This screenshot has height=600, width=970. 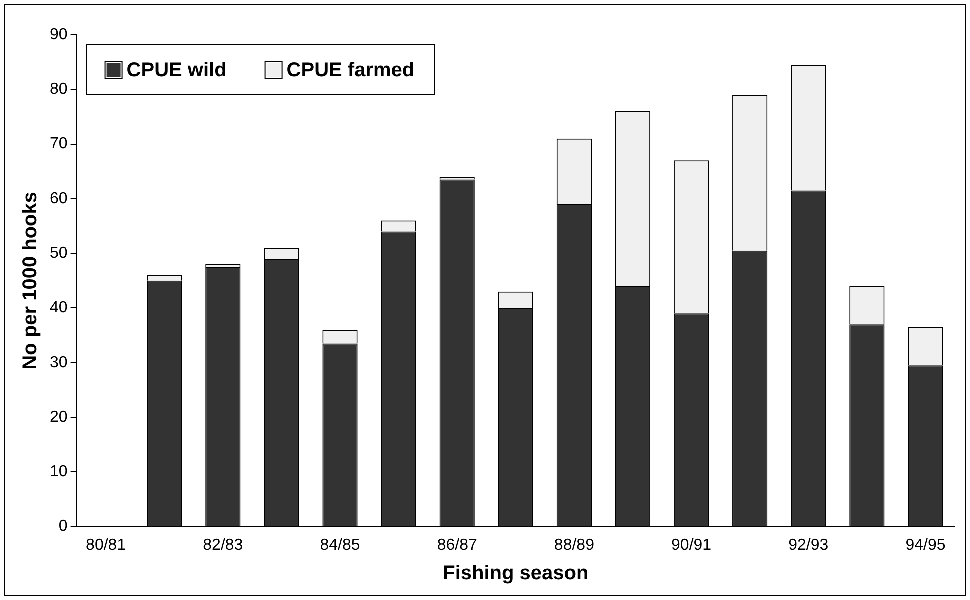 What do you see at coordinates (574, 545) in the screenshot?
I see `x-tick-label: 88/89` at bounding box center [574, 545].